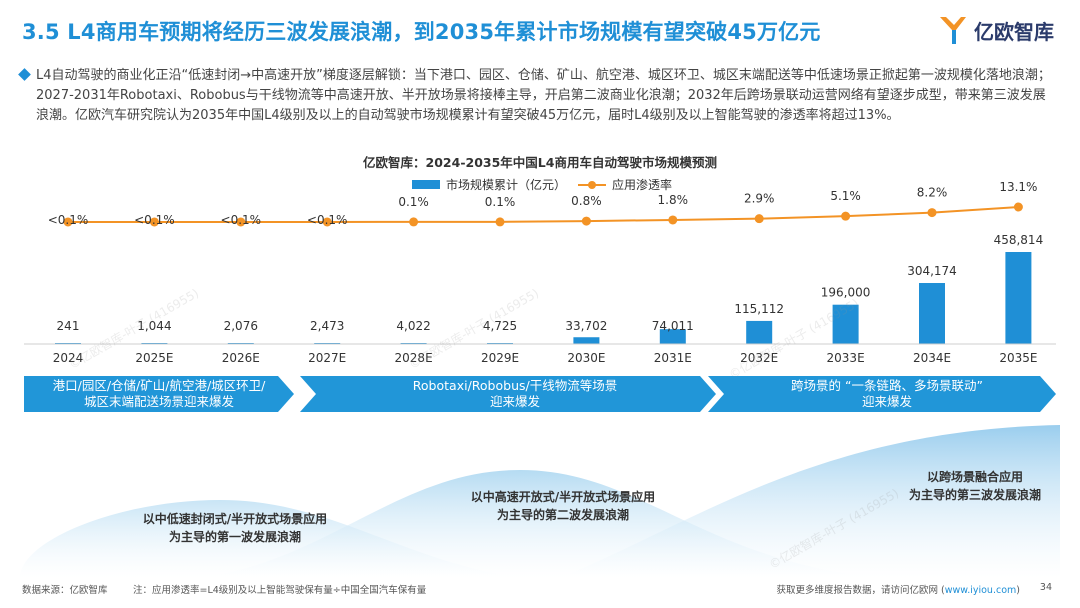  I want to click on chart-title: 亿欧智库：2024-2035年中国L4商用车自动驾驶市场规模预测, so click(540, 162).